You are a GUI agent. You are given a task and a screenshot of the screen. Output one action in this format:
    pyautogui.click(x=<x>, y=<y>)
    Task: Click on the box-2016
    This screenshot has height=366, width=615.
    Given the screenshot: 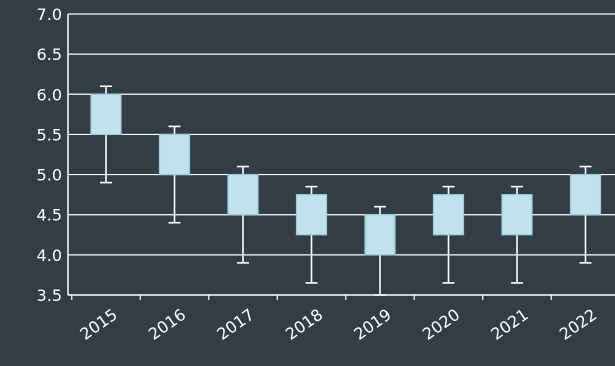 What is the action you would take?
    pyautogui.click(x=174, y=174)
    